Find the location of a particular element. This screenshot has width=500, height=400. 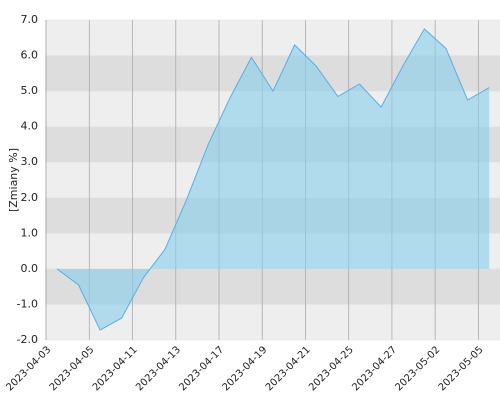

x-tick-label: 2023-04-03 is located at coordinates (28, 368).